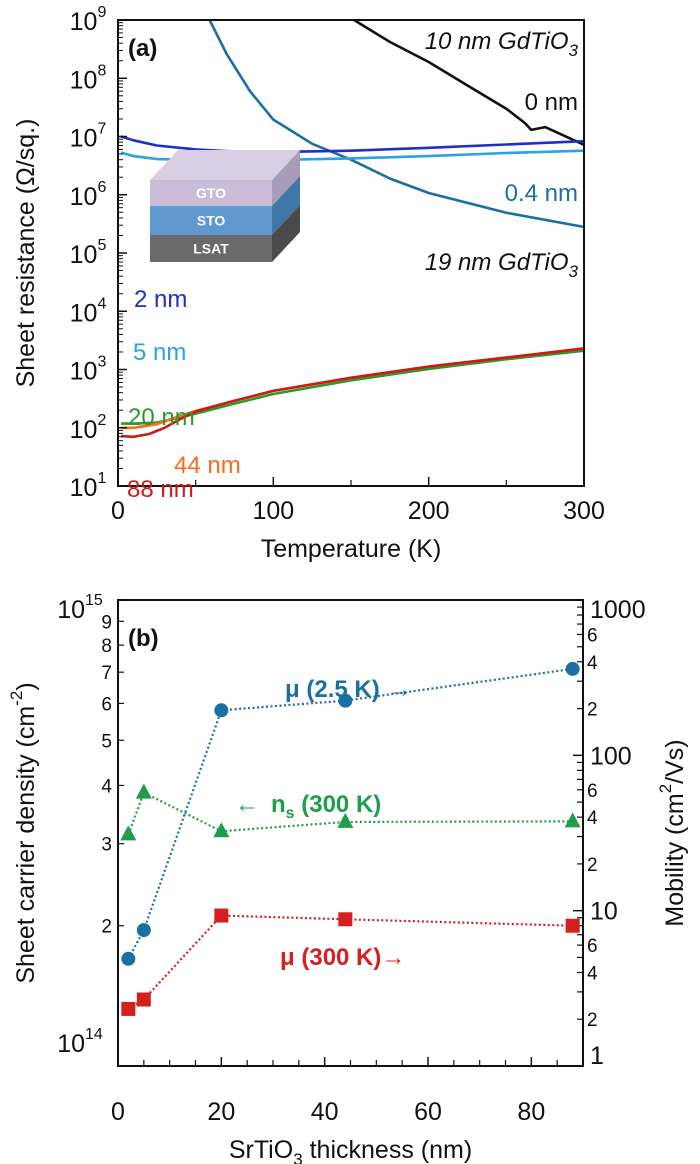 This screenshot has width=700, height=1164. I want to click on y2-tick-label: 100, so click(611, 756).